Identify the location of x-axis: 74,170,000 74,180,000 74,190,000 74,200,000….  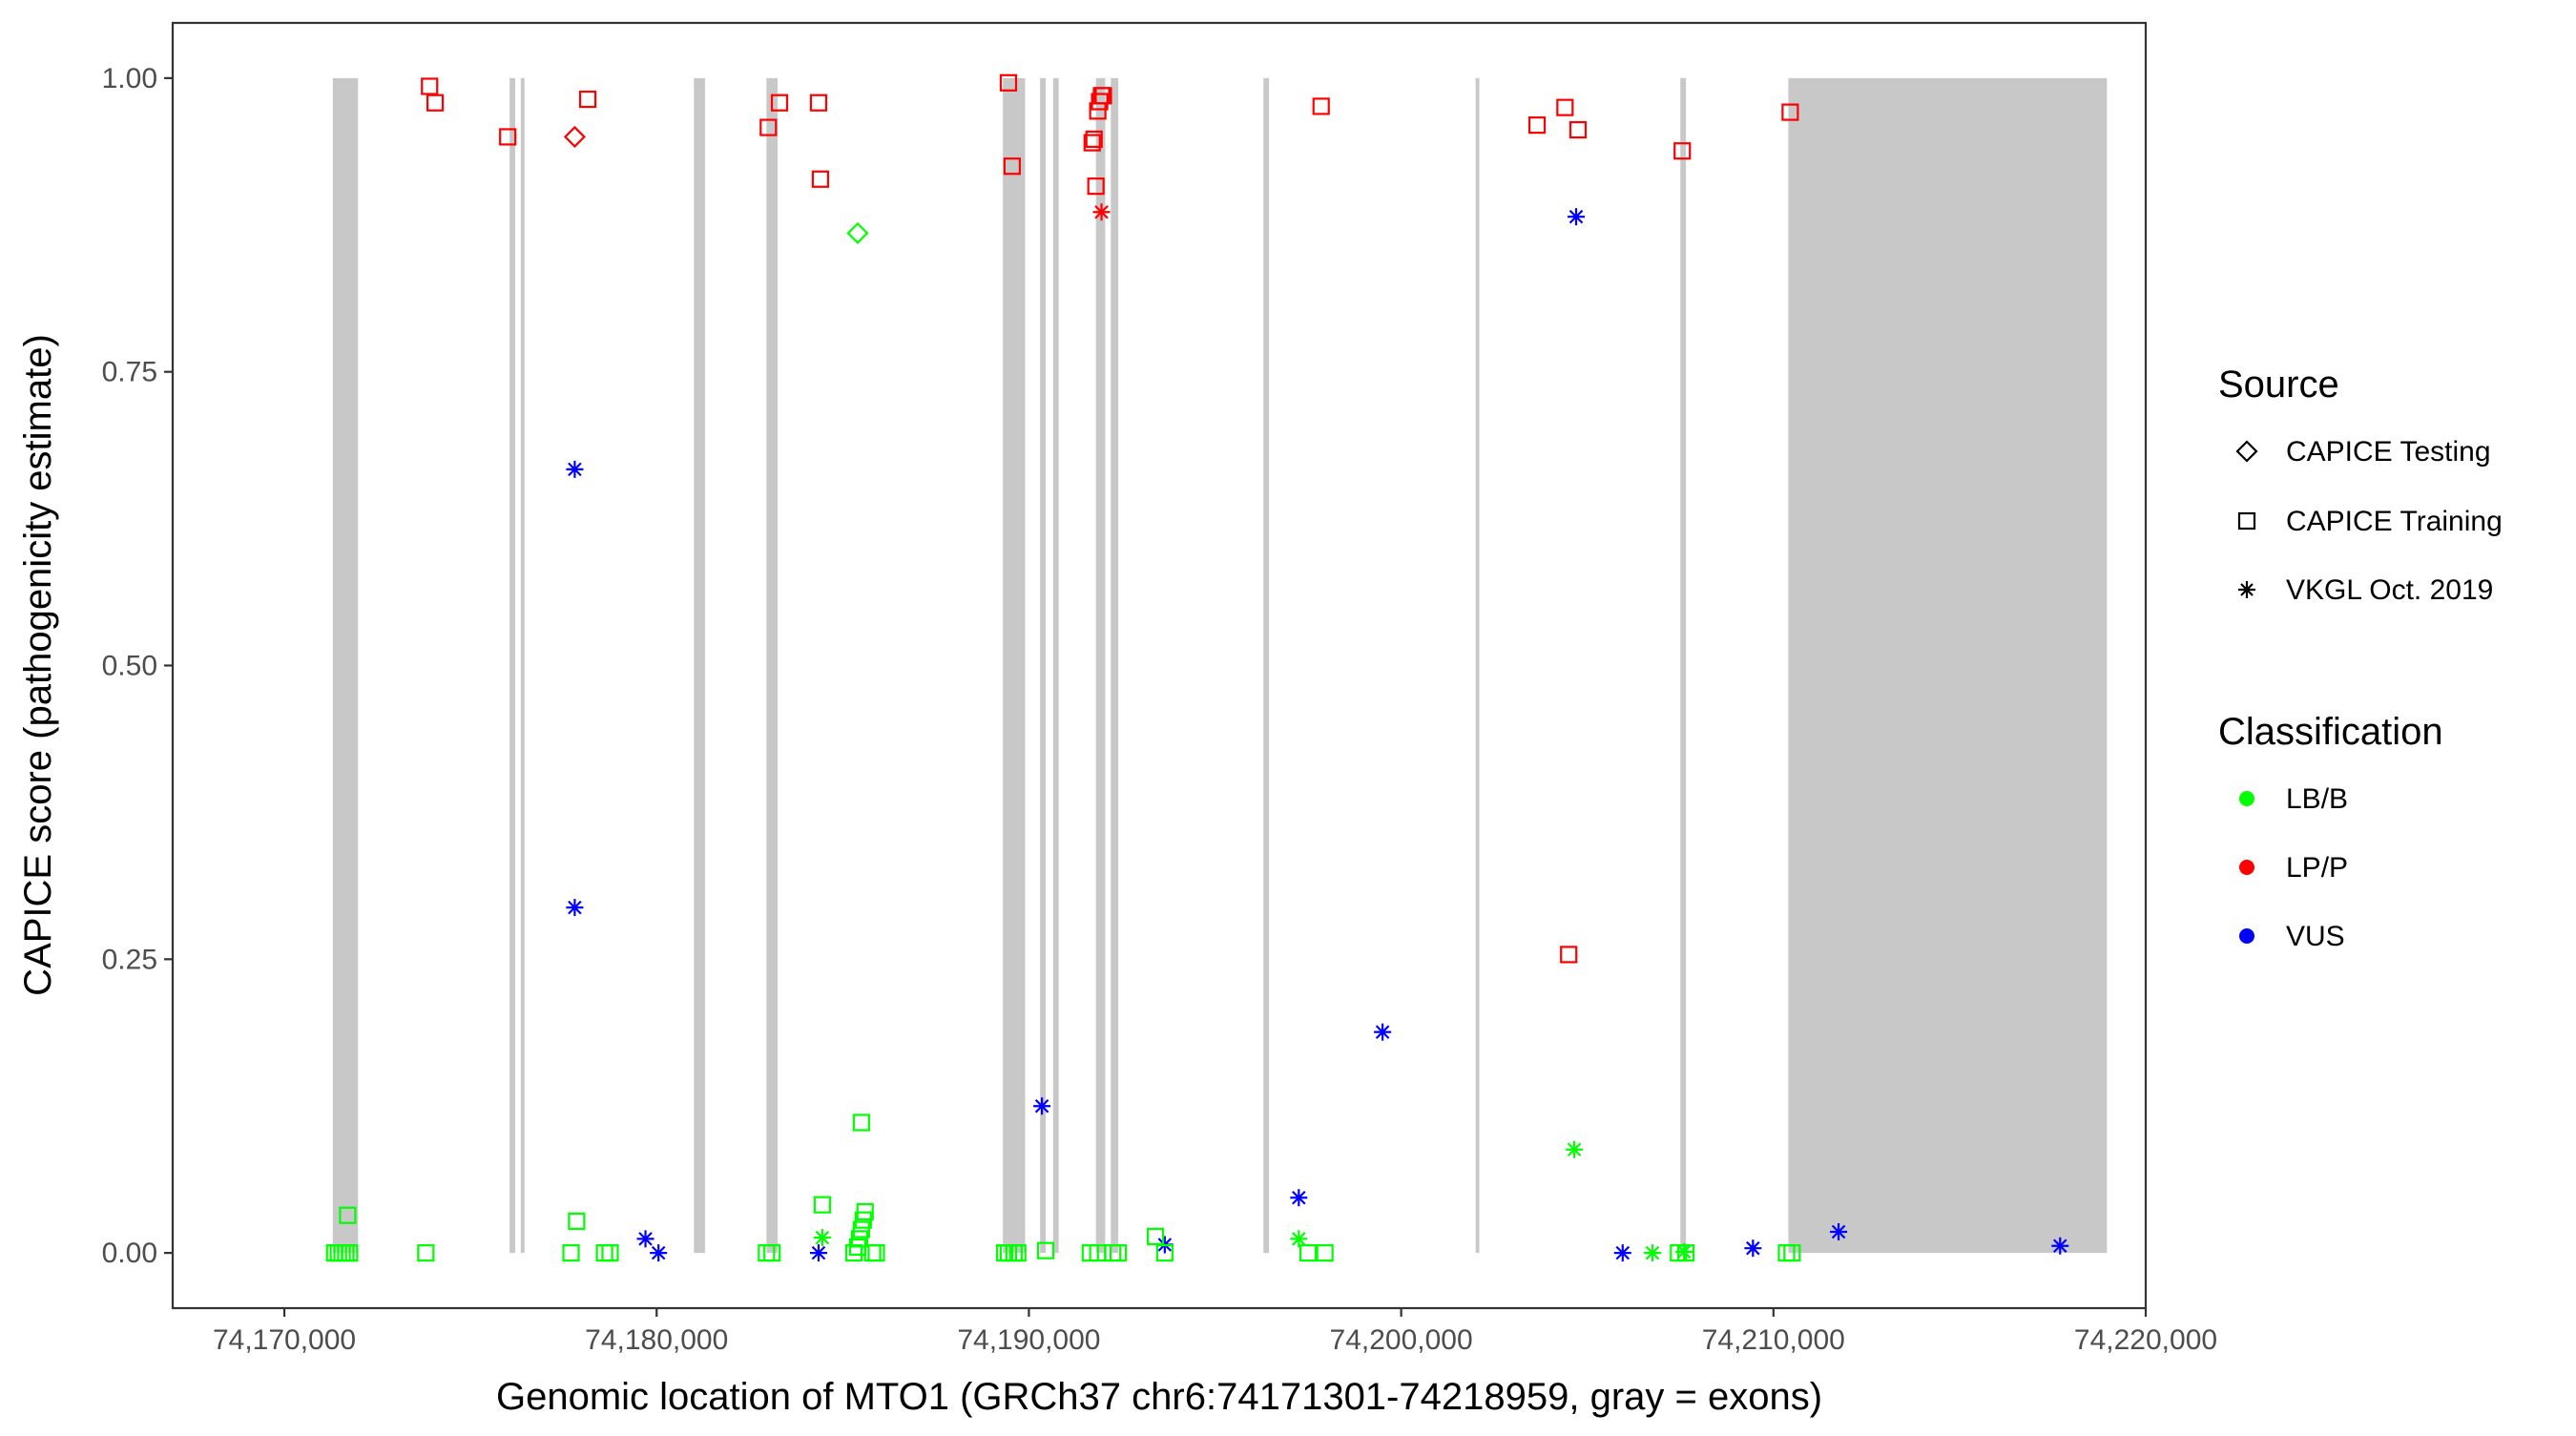
(1215, 1332).